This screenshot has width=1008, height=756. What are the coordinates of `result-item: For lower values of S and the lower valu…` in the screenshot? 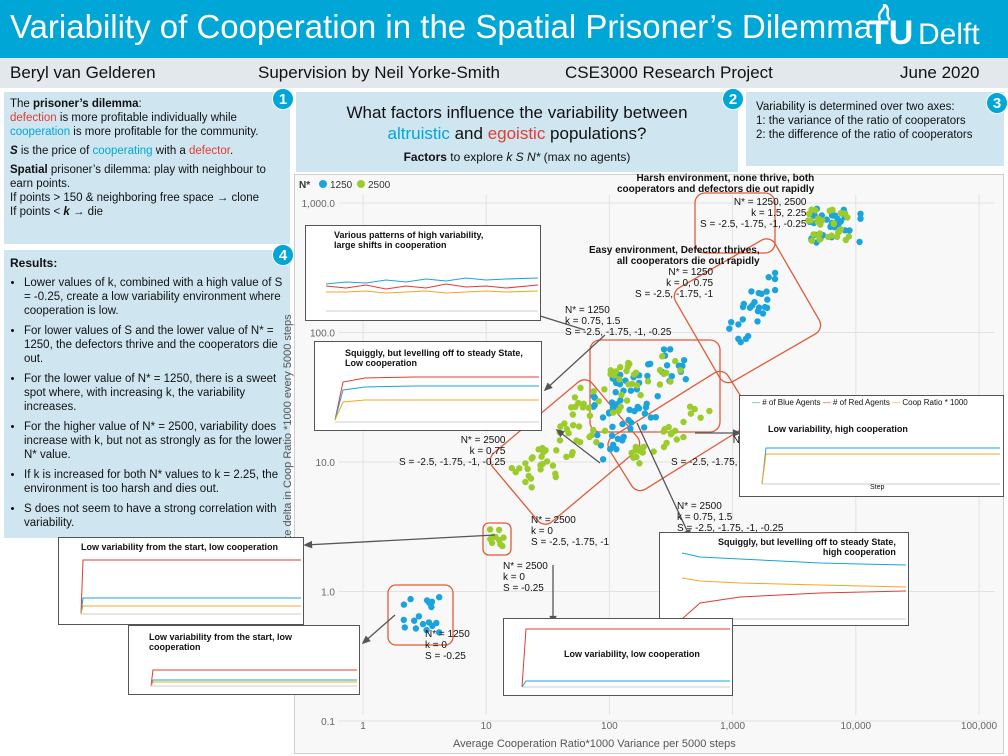 It's located at (154, 345).